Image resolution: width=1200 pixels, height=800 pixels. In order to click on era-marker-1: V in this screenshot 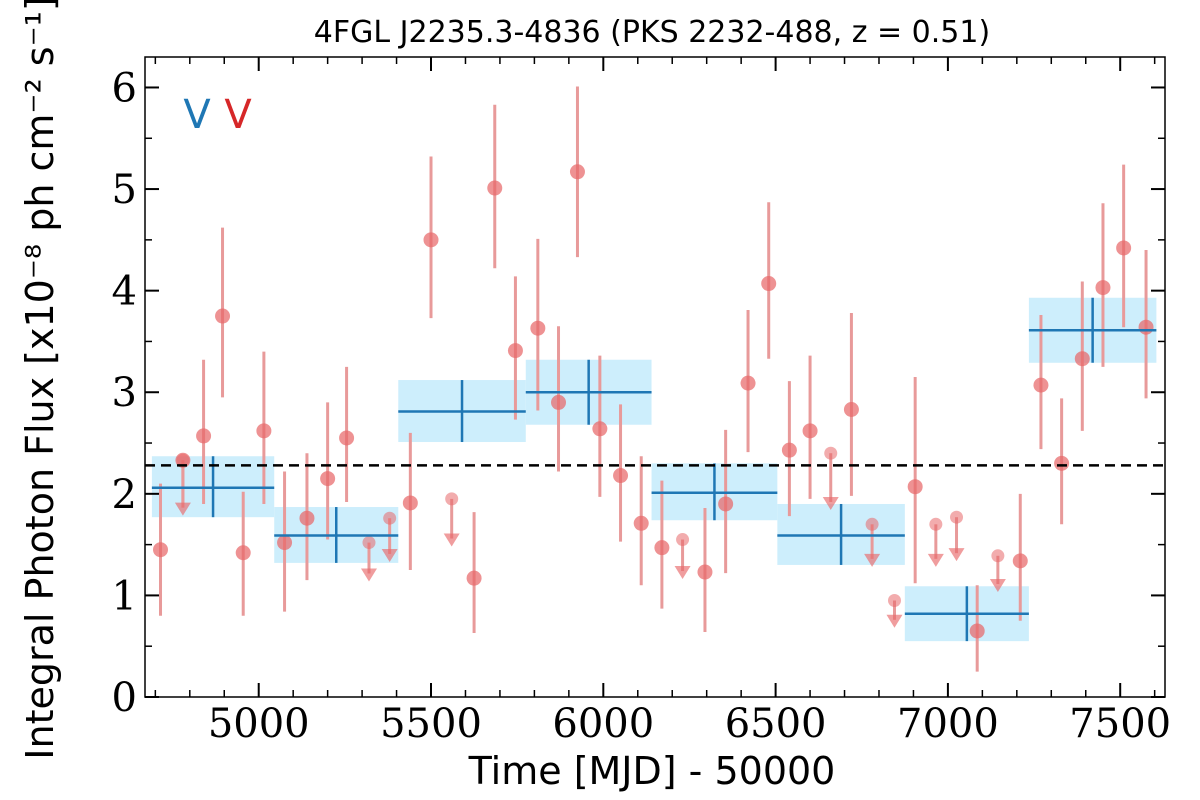, I will do `click(238, 115)`.